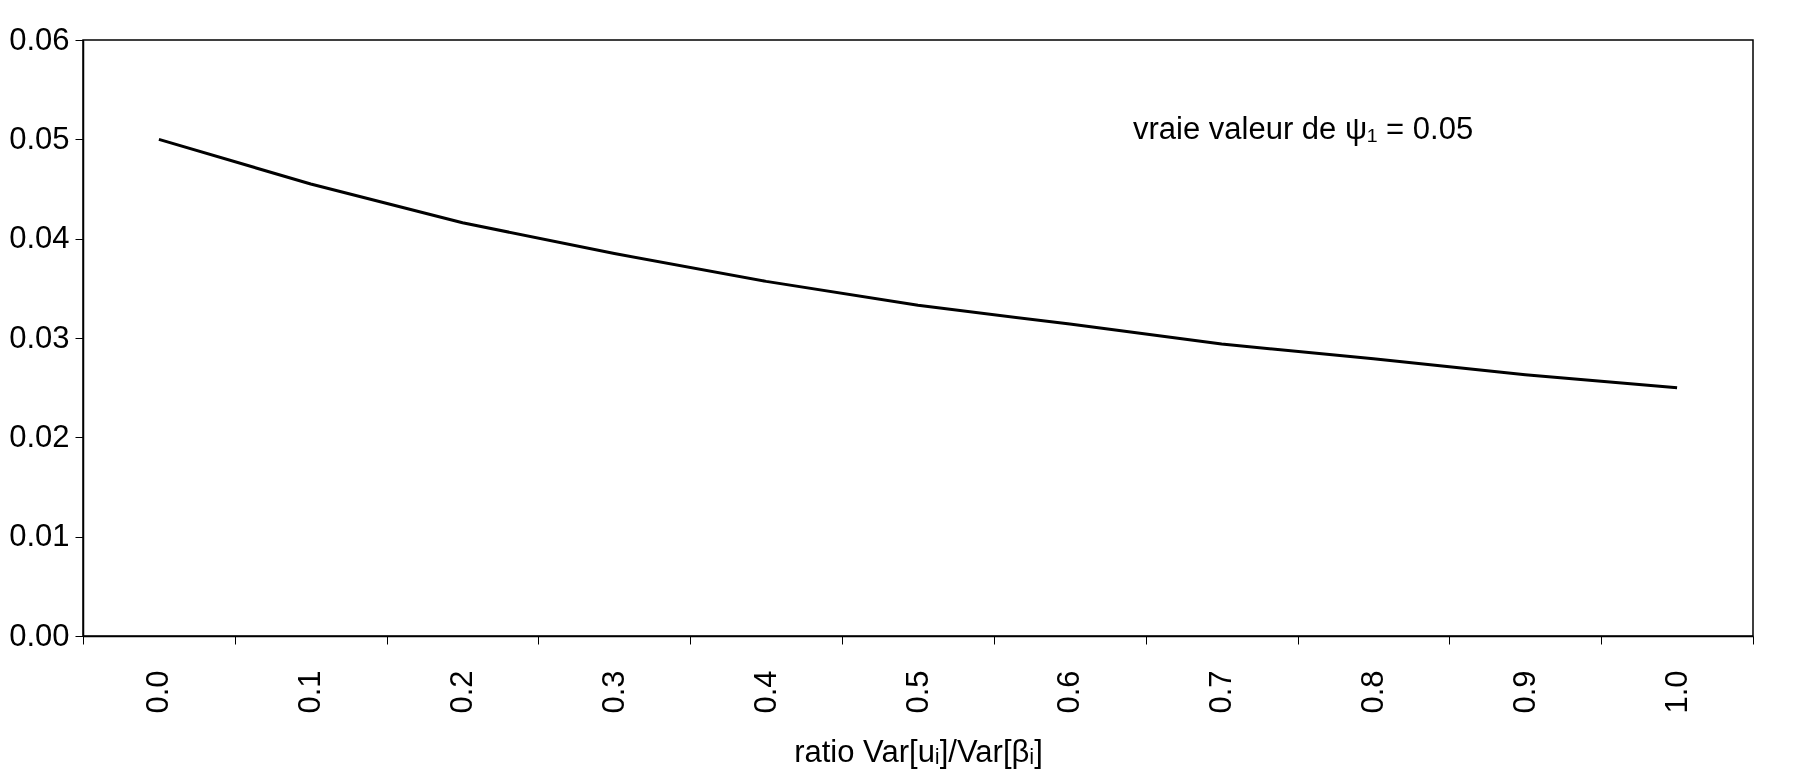 This screenshot has width=1814, height=784. What do you see at coordinates (1069, 692) in the screenshot?
I see `x-tick-label: 0.6` at bounding box center [1069, 692].